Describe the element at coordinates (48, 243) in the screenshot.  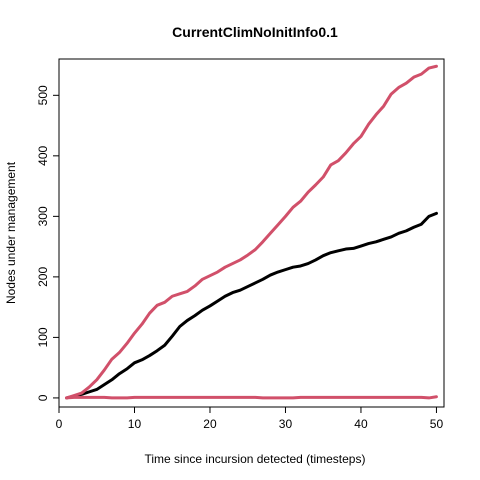
I see `y-axis: 0 100 200 300 400 500` at that location.